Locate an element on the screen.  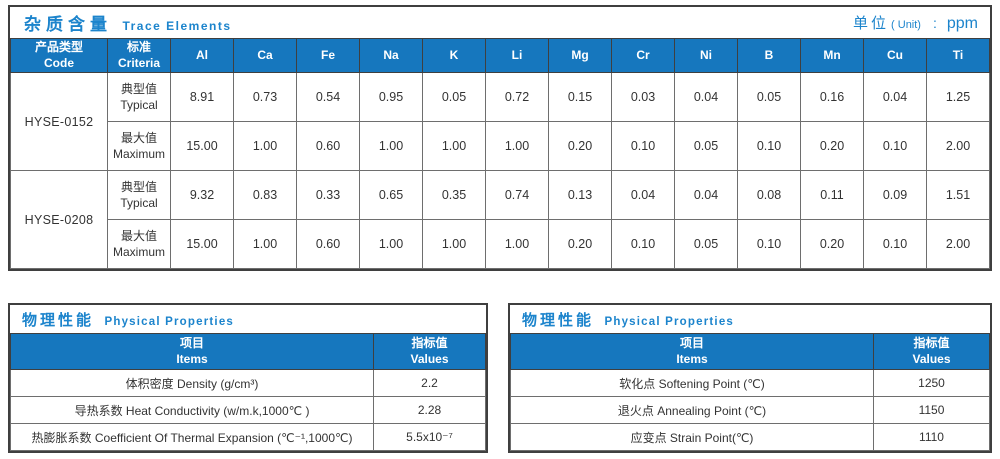
column-header-criteria-en: Criteria is located at coordinates (139, 62).